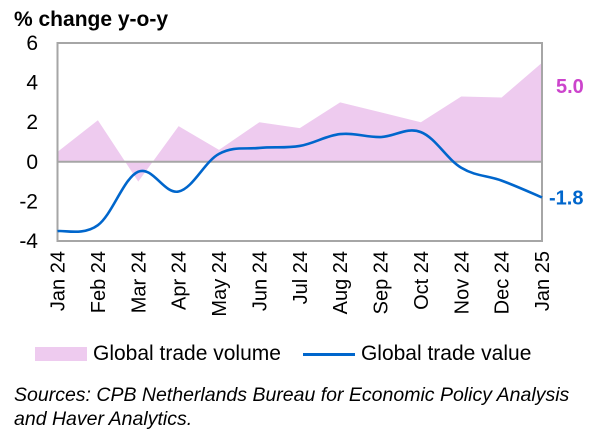  Describe the element at coordinates (260, 281) in the screenshot. I see `x-tick-label: Jun 24` at that location.